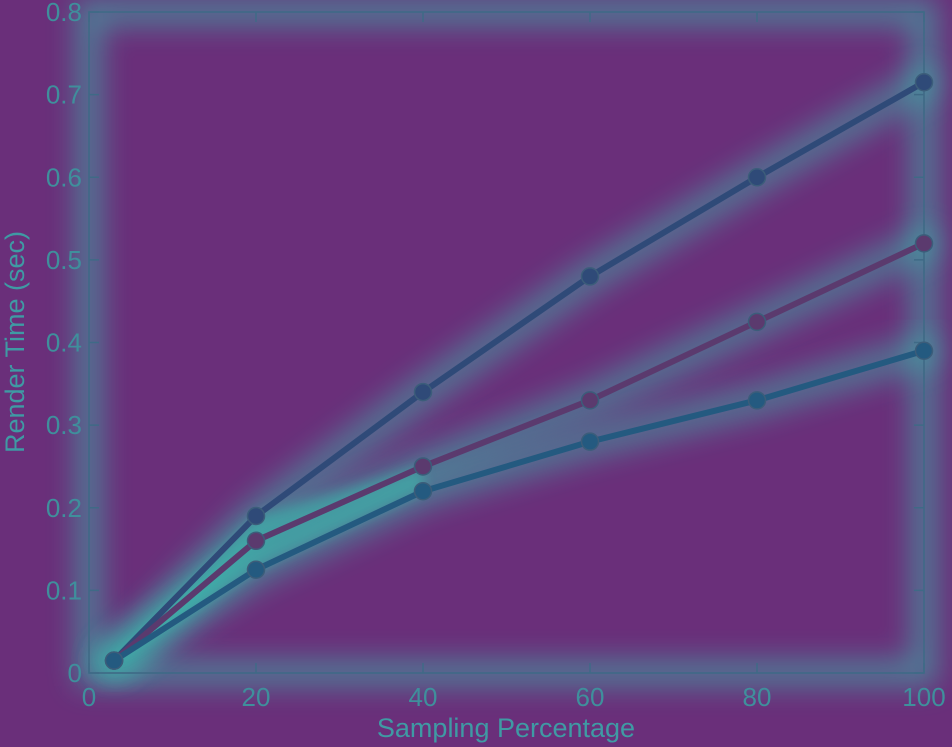 The width and height of the screenshot is (952, 747). I want to click on x-axis-title: Sampling Percentage, so click(506, 728).